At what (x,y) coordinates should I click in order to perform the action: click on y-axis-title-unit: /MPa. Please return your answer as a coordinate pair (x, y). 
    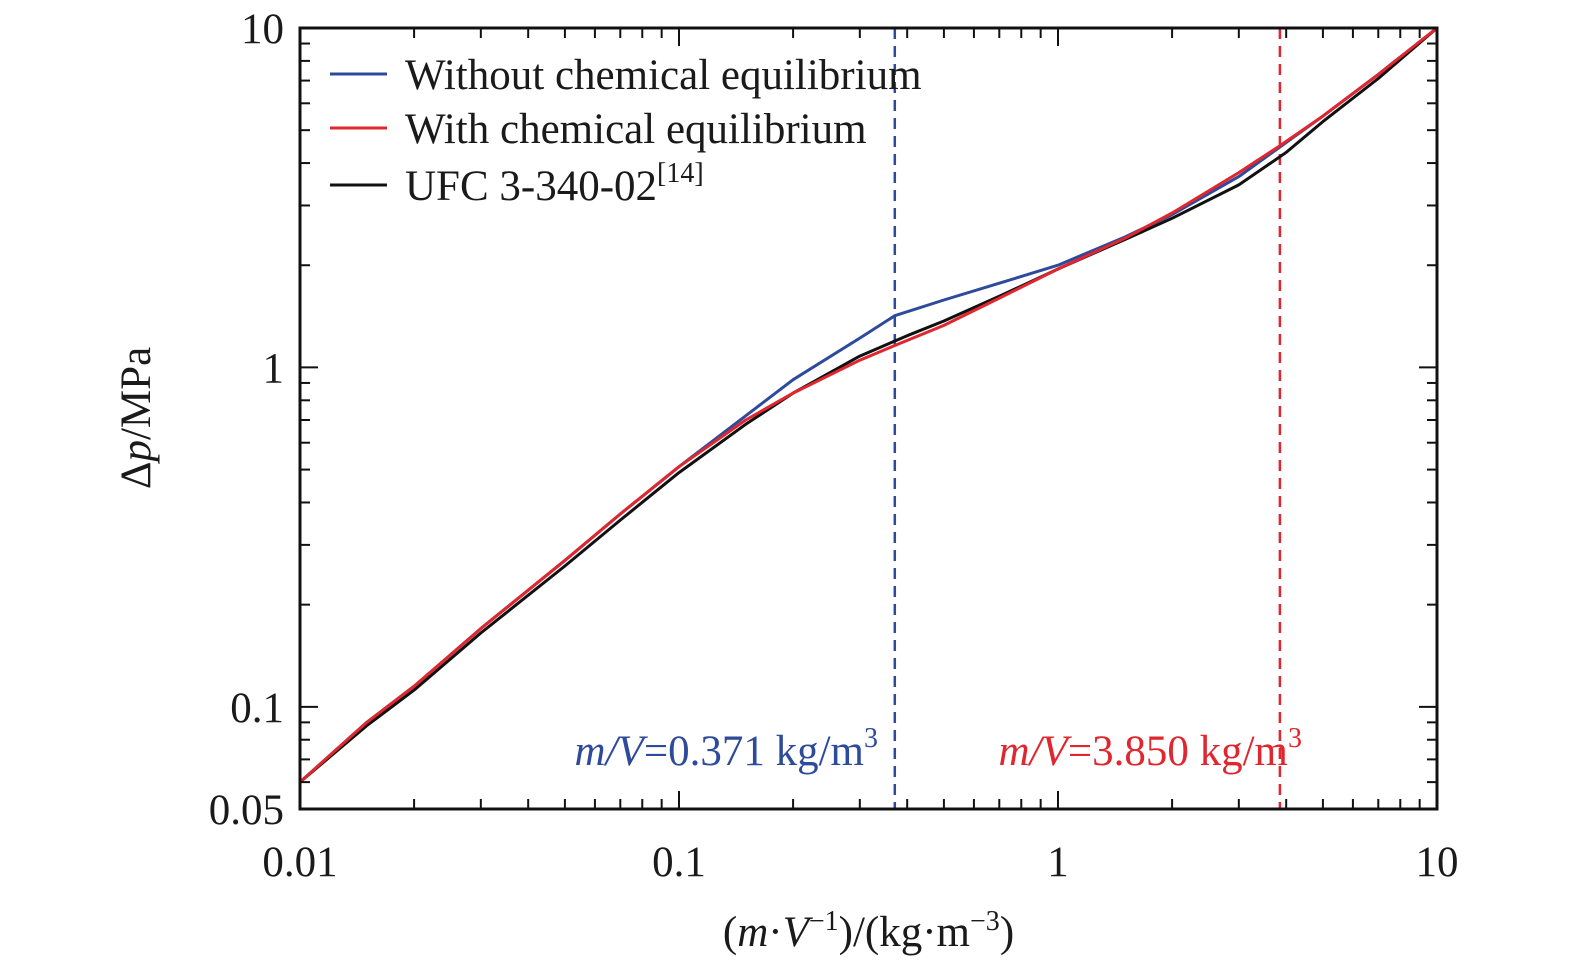
    Looking at the image, I should click on (136, 393).